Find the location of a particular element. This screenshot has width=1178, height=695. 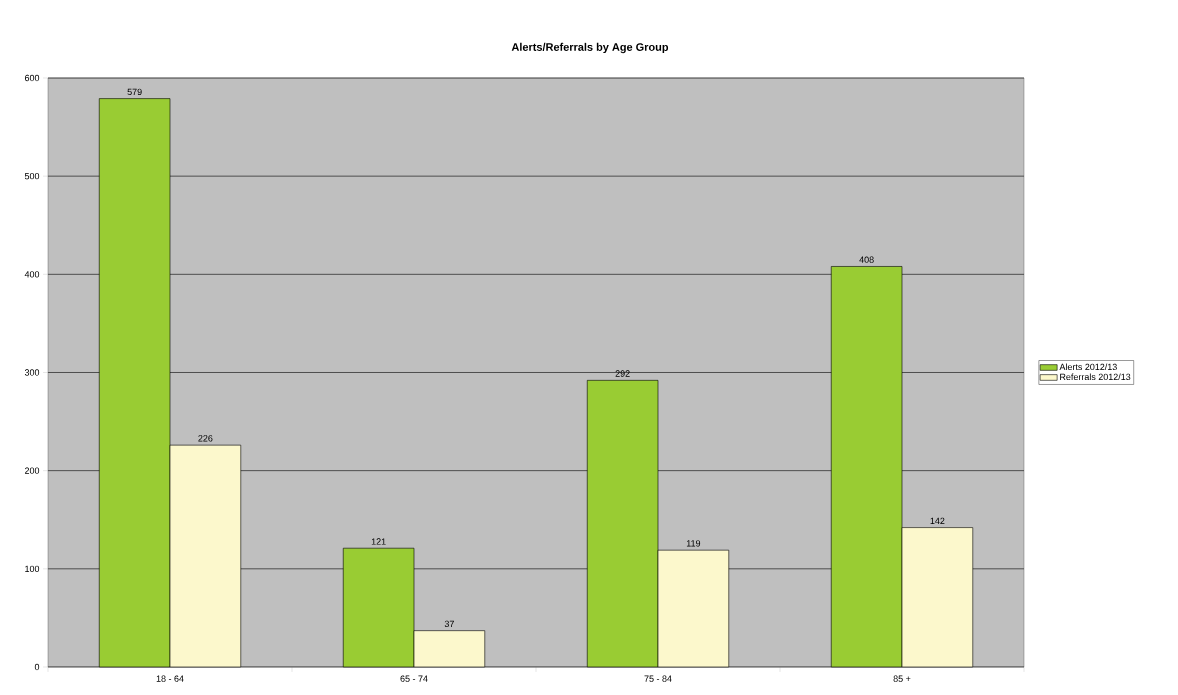

y-tick-label: 400 is located at coordinates (32, 274).